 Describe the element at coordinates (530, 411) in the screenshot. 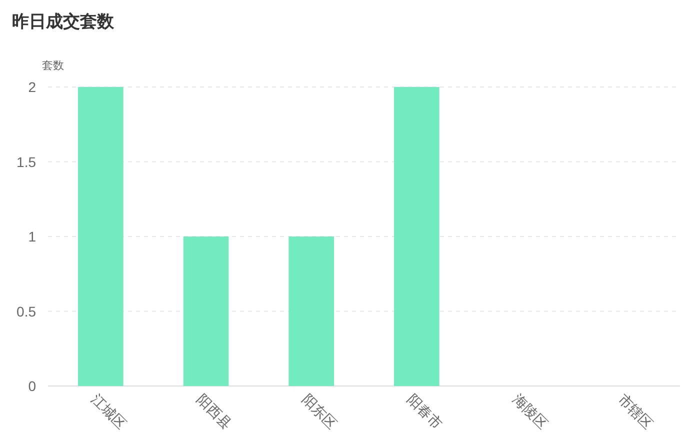

I see `x-tick-label: 海陵区` at that location.